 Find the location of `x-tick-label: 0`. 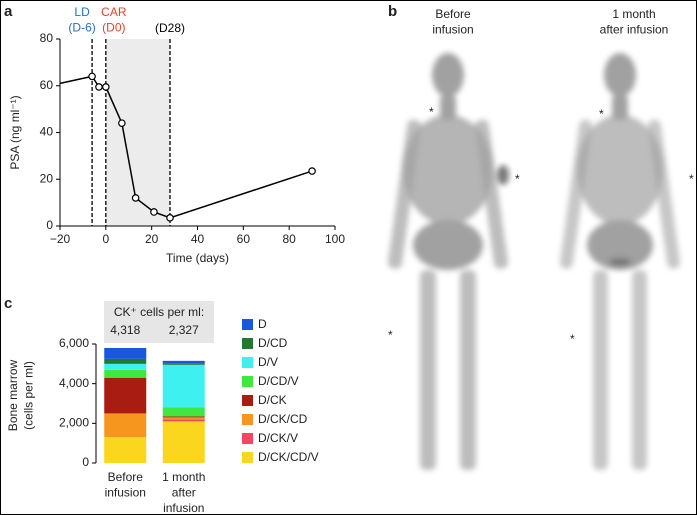

x-tick-label: 0 is located at coordinates (105, 239).